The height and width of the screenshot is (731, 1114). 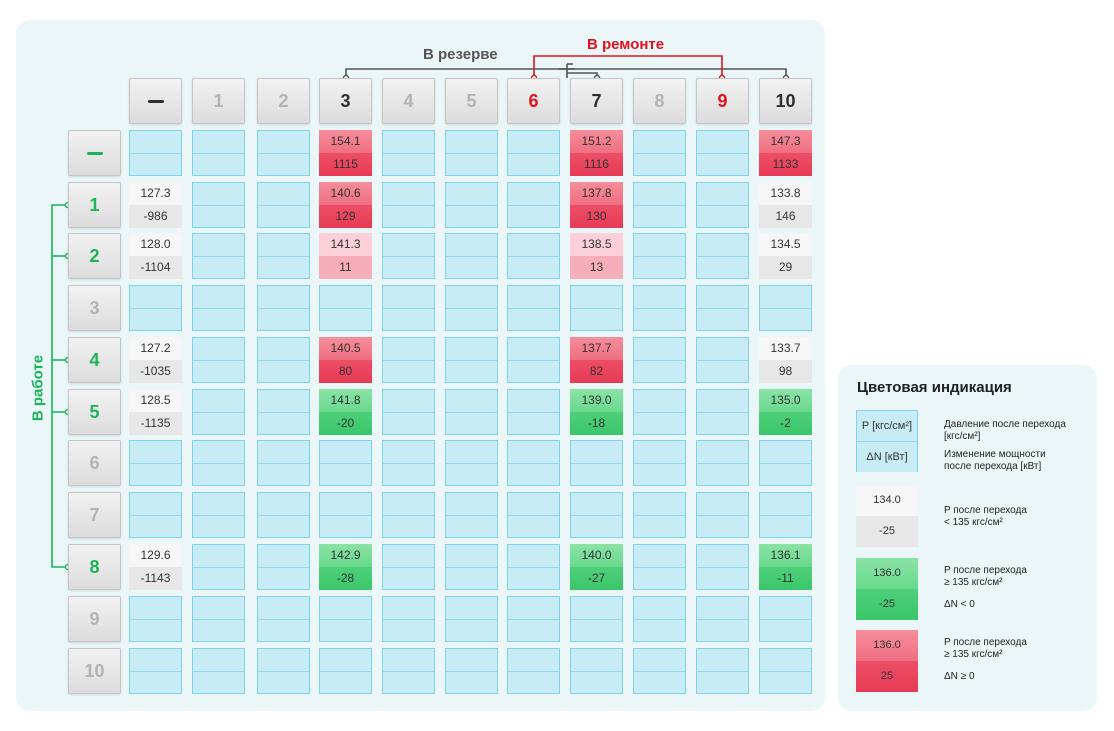 I want to click on column-header-1: 1, so click(x=218, y=101).